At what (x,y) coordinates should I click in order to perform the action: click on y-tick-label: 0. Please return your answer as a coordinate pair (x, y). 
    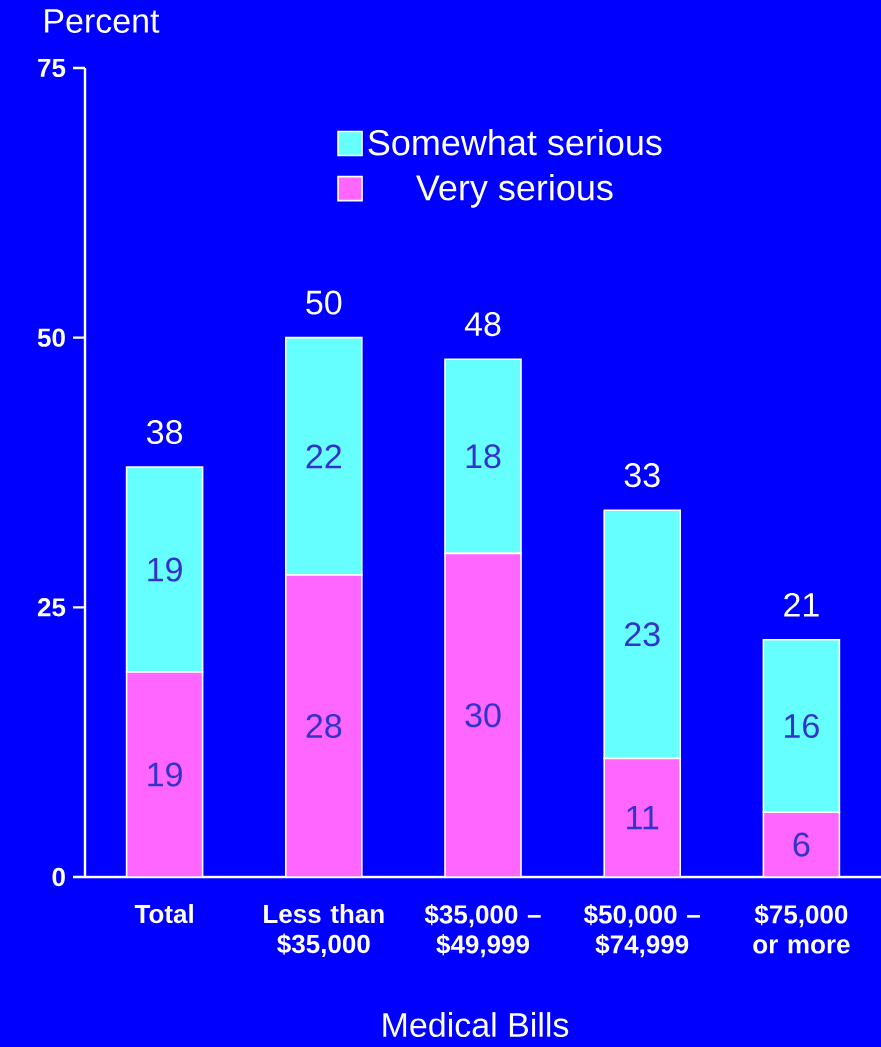
    Looking at the image, I should click on (58, 877).